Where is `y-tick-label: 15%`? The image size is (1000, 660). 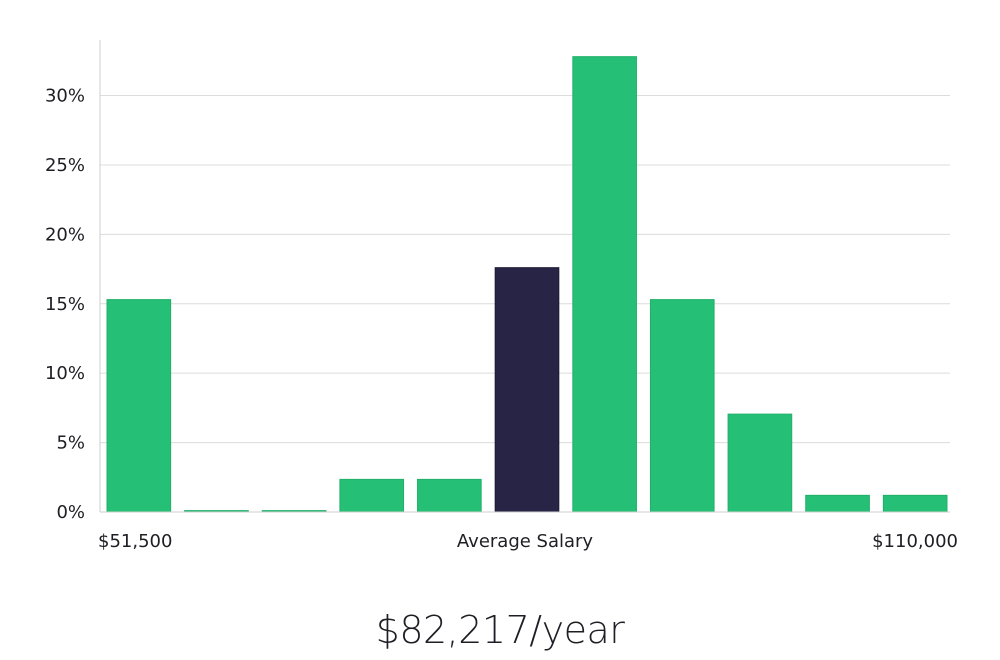 y-tick-label: 15% is located at coordinates (65, 304).